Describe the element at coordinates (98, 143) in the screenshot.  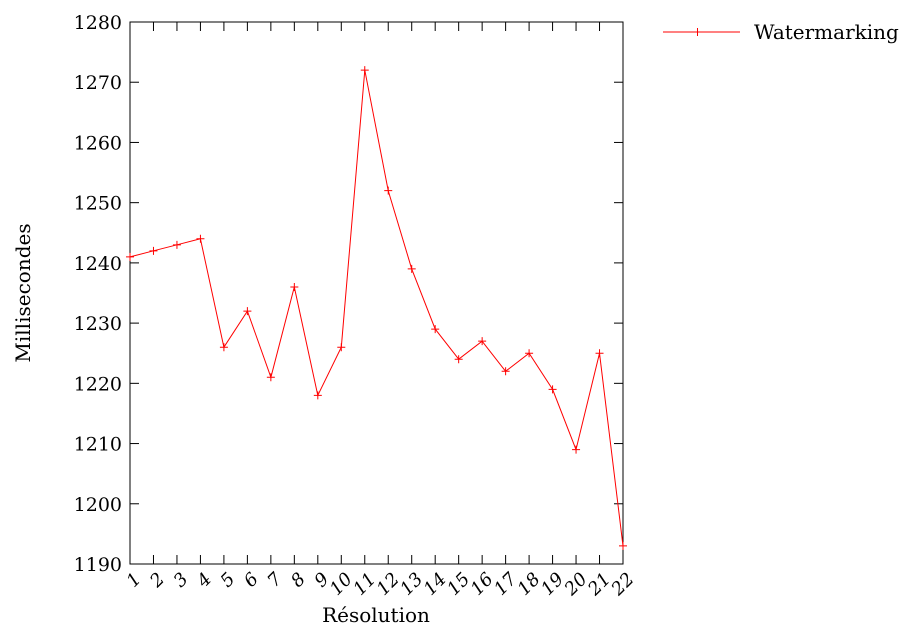
I see `y-tick-label: 1260` at that location.